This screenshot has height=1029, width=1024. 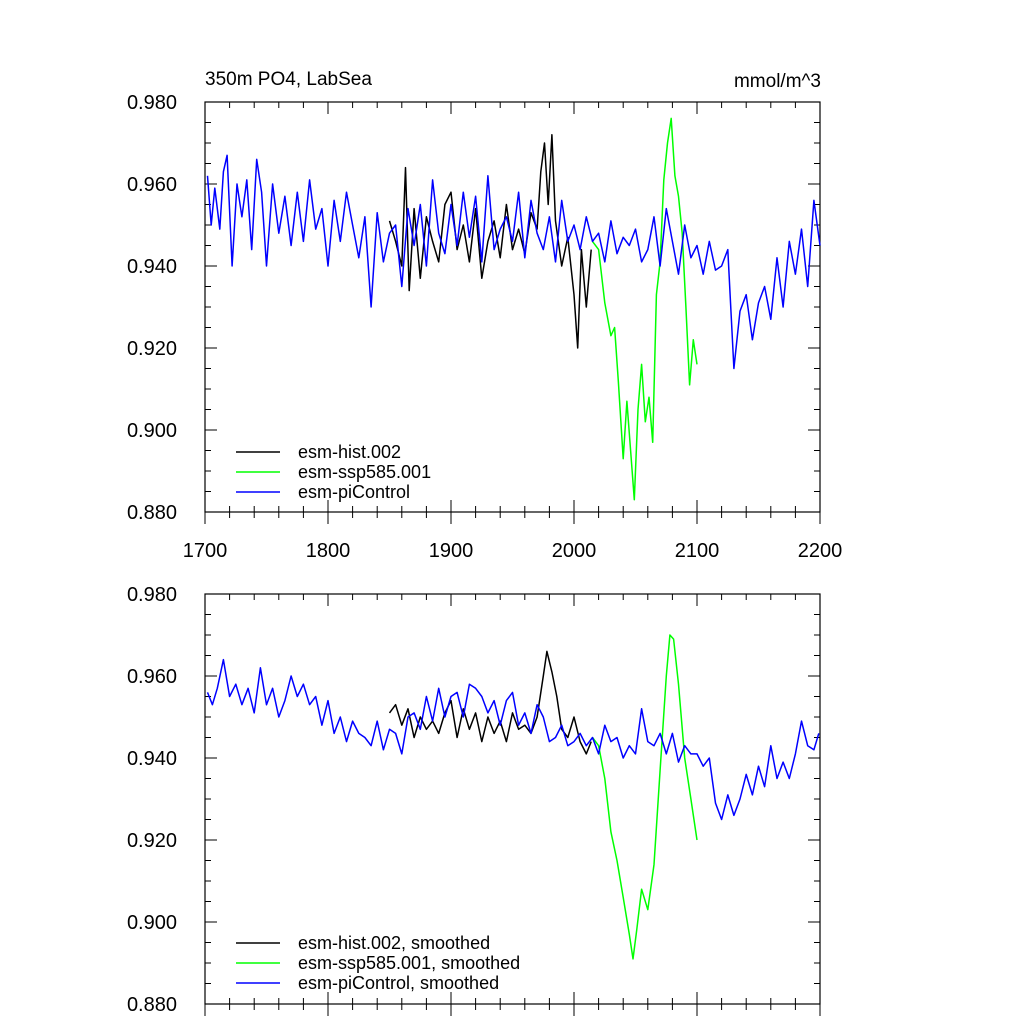 What do you see at coordinates (644, 797) in the screenshot?
I see `series-line-esm-ssp585-001-smoothed` at bounding box center [644, 797].